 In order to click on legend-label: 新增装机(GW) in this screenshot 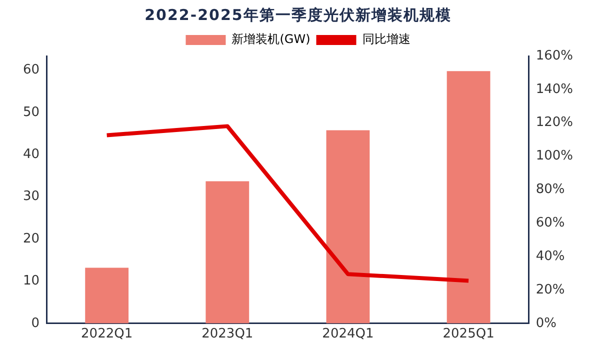, I will do `click(271, 39)`.